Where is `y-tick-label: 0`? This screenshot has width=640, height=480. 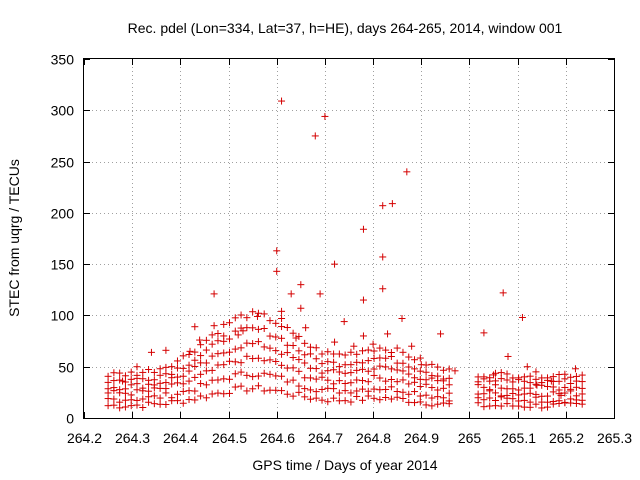
y-tick-label: 0 is located at coordinates (70, 419).